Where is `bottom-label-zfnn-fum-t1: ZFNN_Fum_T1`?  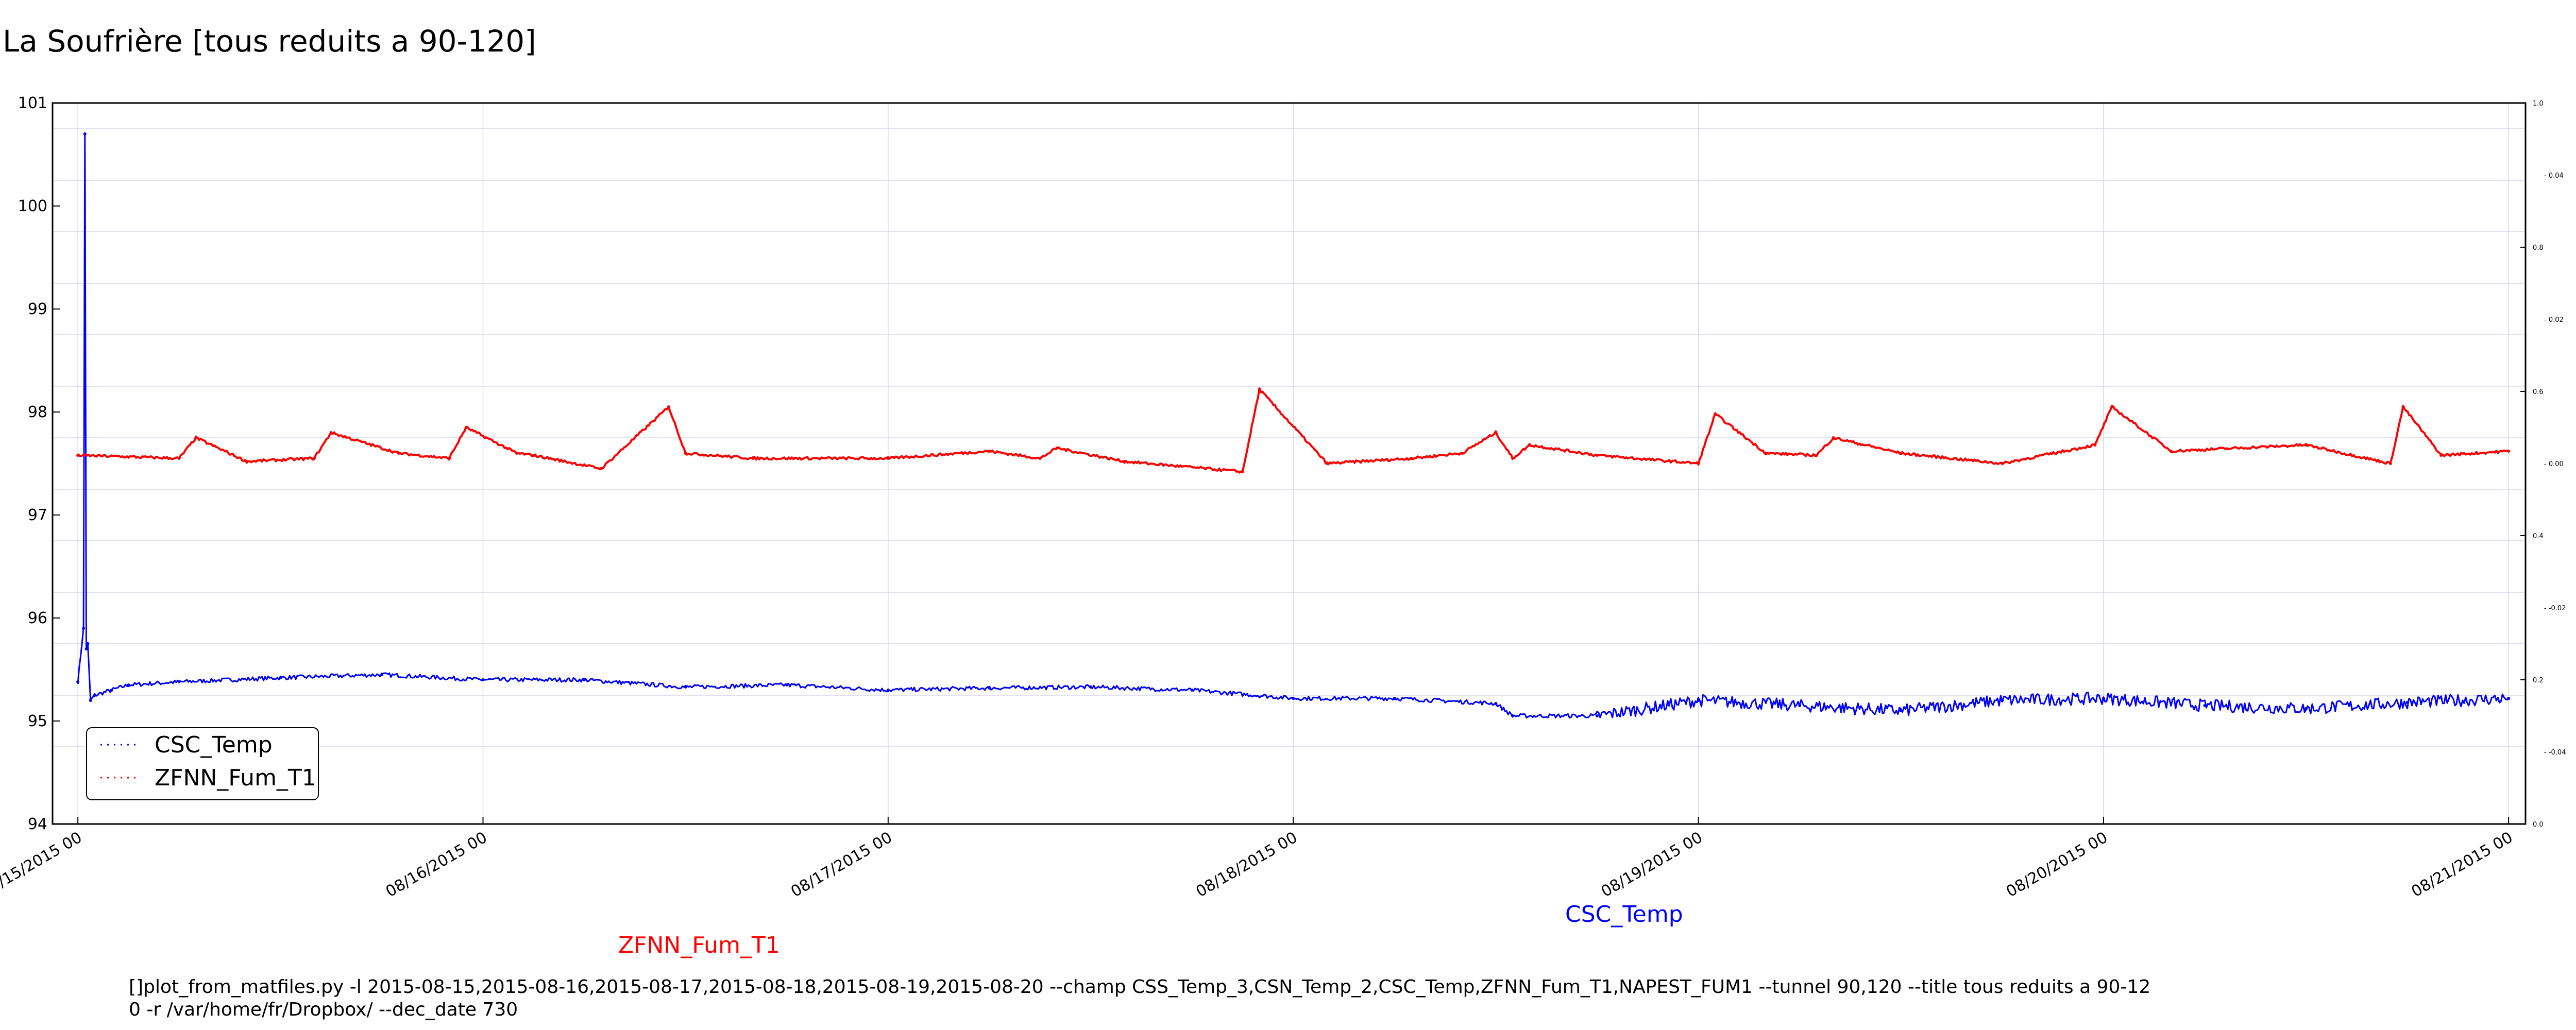
bottom-label-zfnn-fum-t1: ZFNN_Fum_T1 is located at coordinates (699, 945).